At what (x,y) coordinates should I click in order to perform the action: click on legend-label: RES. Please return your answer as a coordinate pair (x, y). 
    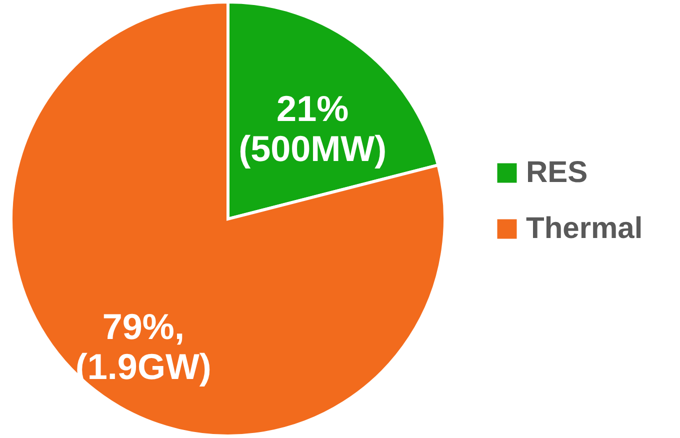
    Looking at the image, I should click on (557, 172).